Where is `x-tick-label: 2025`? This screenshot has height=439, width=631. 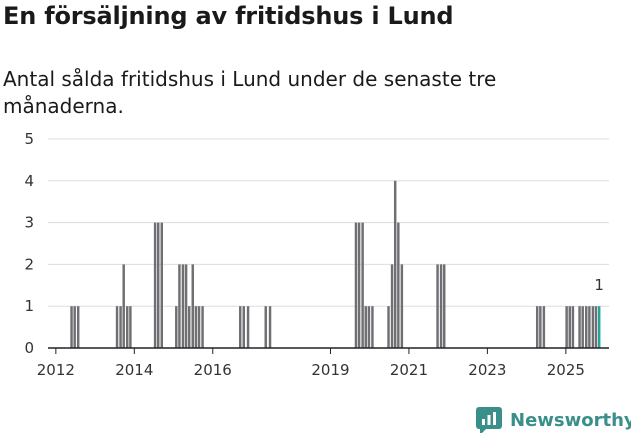
x-tick-label: 2025 is located at coordinates (566, 370).